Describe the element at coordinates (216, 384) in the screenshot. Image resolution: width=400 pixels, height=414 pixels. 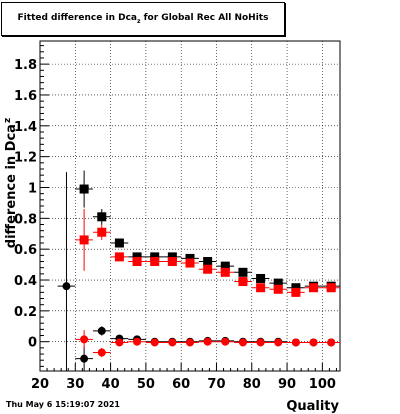
I see `x-tick-label: 70` at that location.